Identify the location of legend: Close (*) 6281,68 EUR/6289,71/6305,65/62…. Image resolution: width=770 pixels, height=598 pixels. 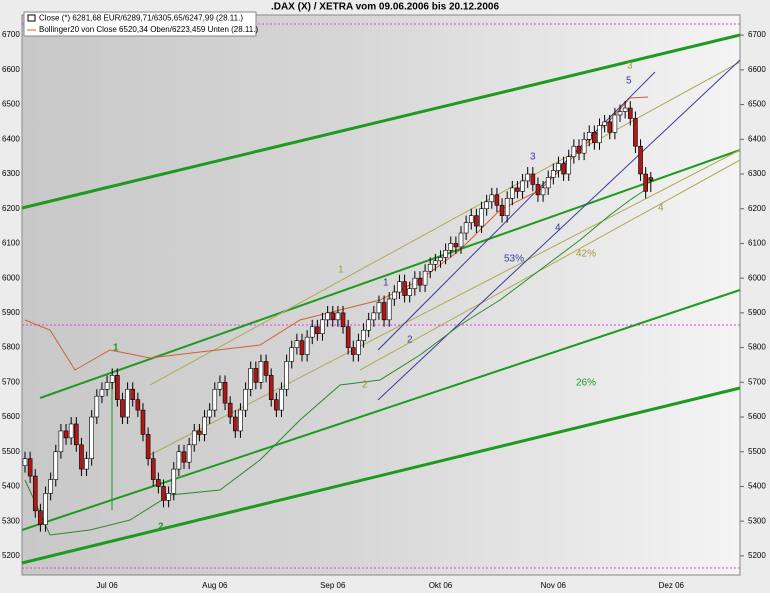
(140, 24).